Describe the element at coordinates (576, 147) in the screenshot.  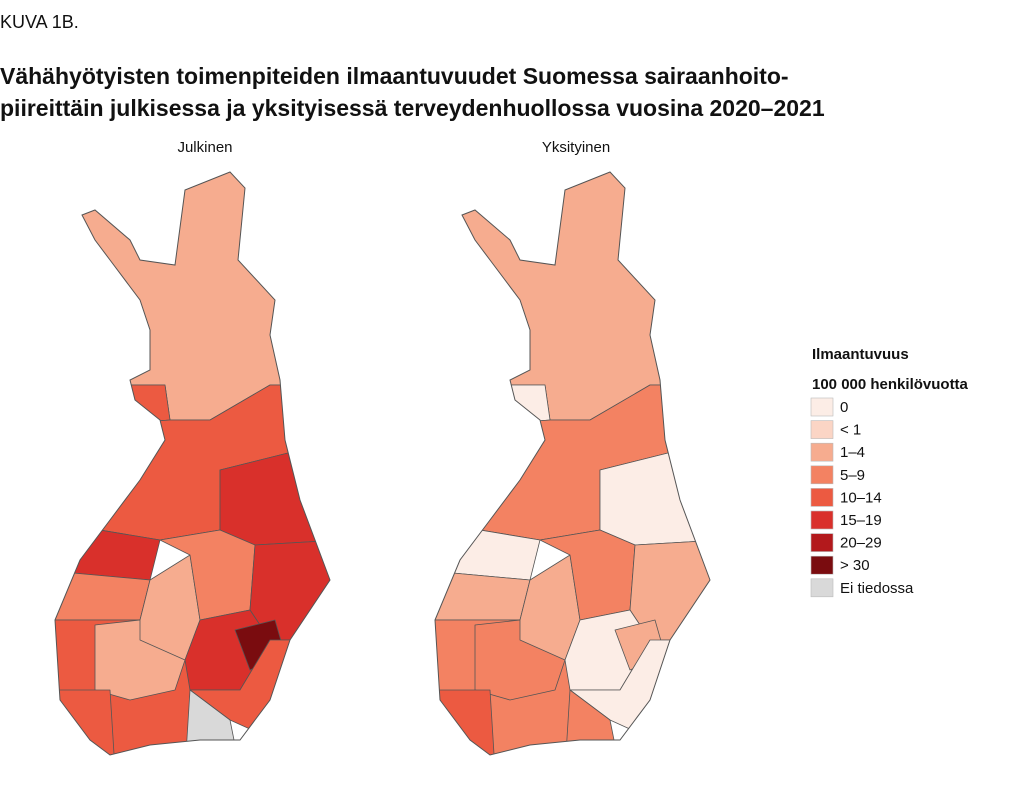
I see `map-title: Yksityinen` at that location.